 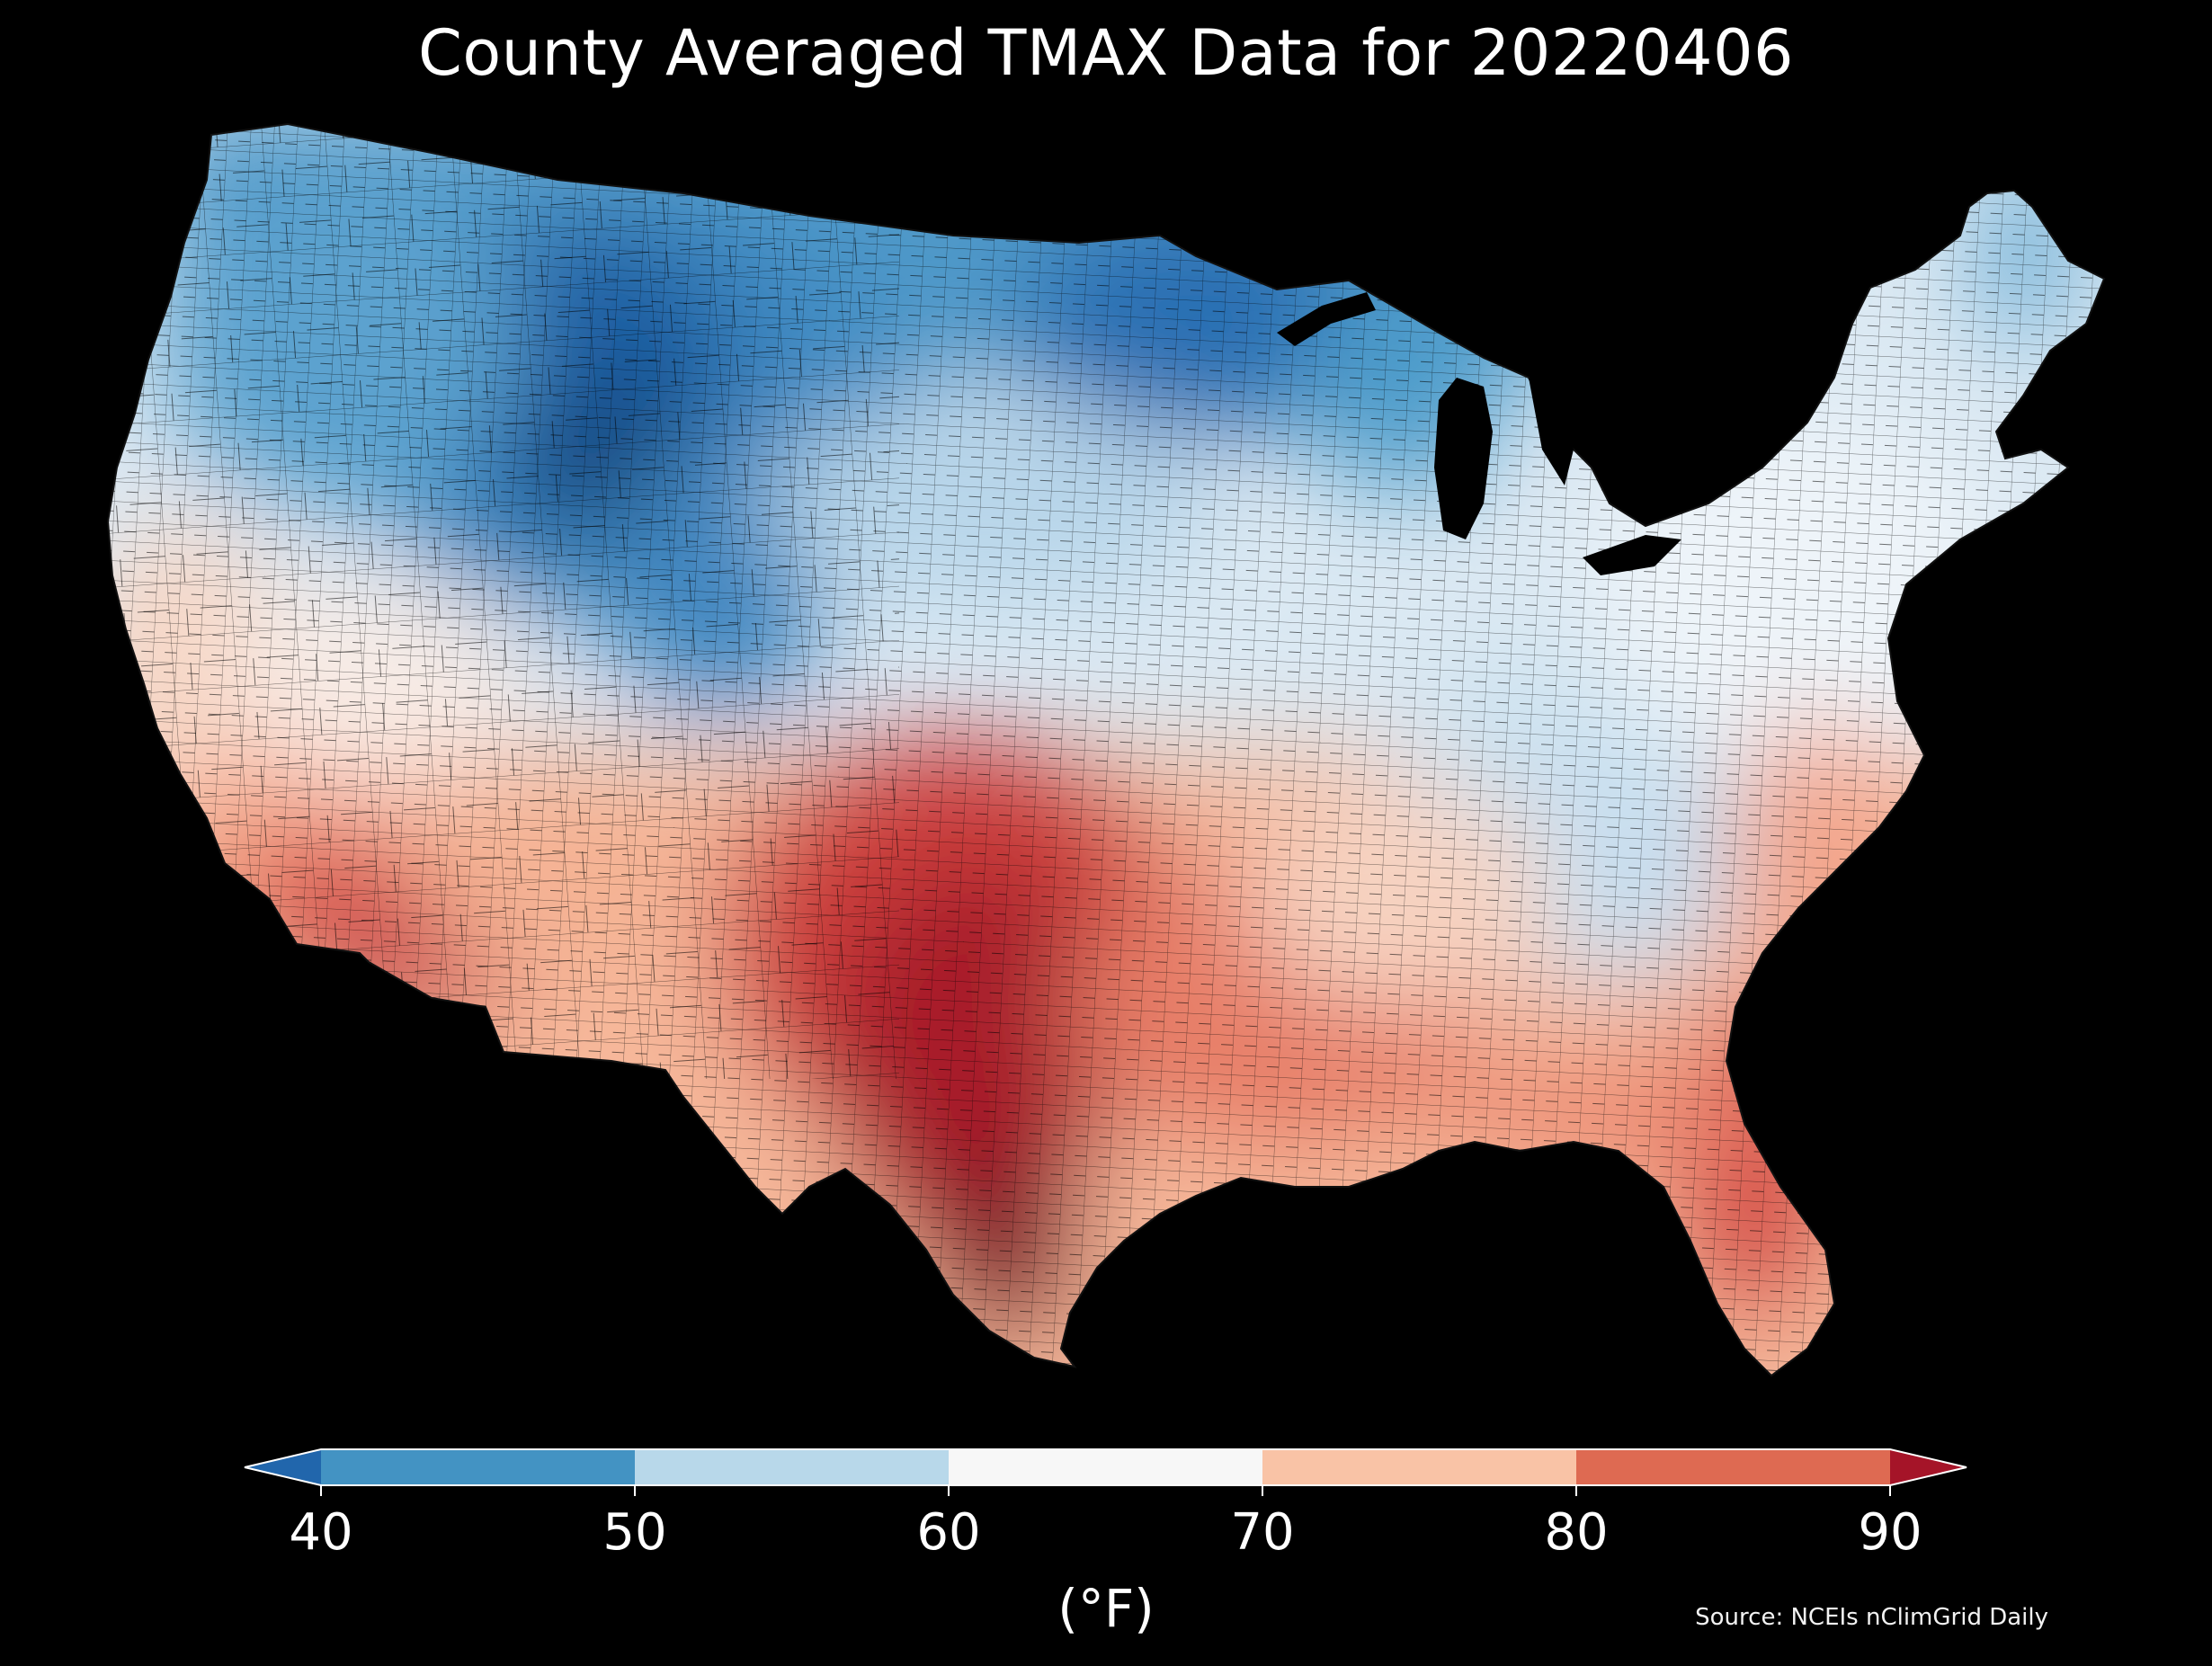 I want to click on map-title: County Averaged TMAX Data for 20220406, so click(x=1106, y=53).